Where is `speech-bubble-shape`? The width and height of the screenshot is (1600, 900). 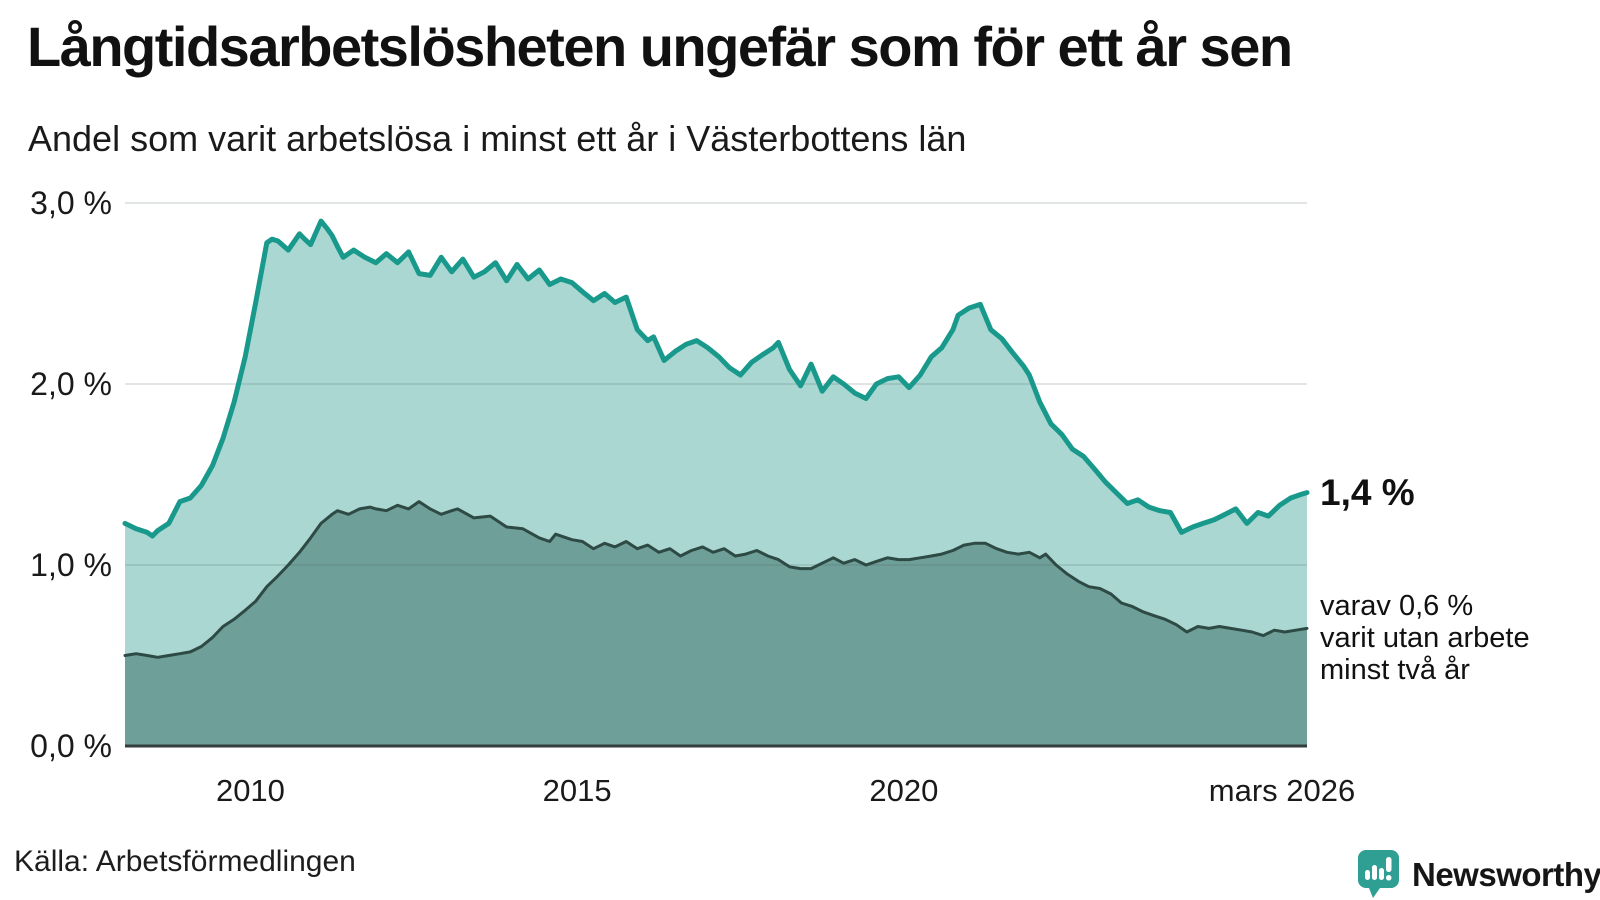
speech-bubble-shape is located at coordinates (1378, 874).